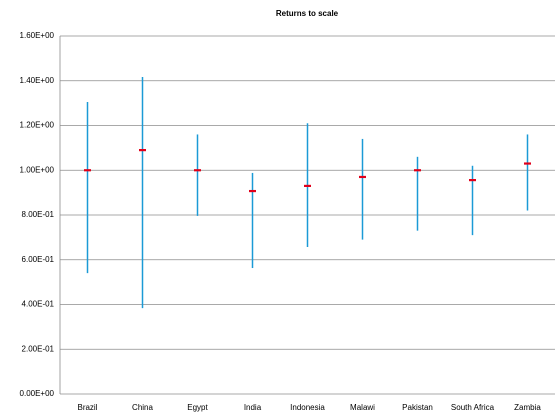 The height and width of the screenshot is (416, 558). Describe the element at coordinates (37, 80) in the screenshot. I see `y-tick-label: 1.40E+00` at that location.